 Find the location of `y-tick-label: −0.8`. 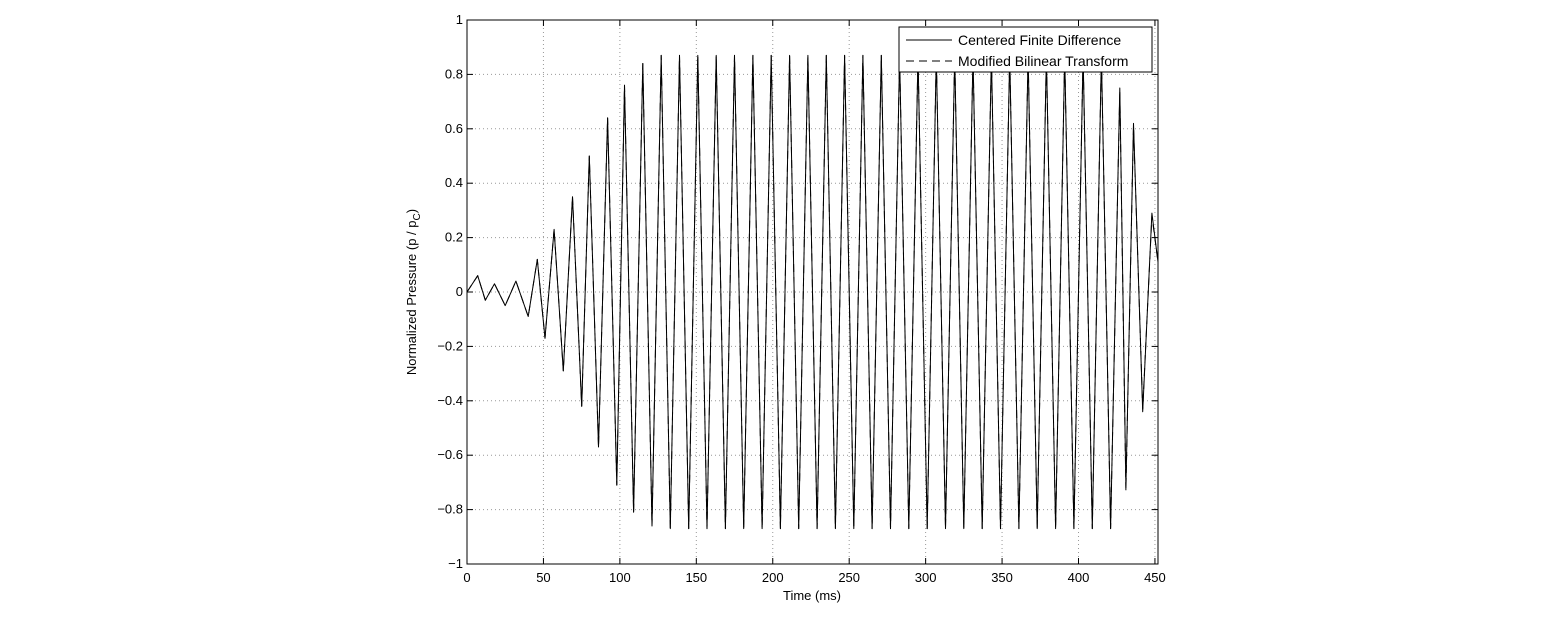

y-tick-label: −0.8 is located at coordinates (450, 509).